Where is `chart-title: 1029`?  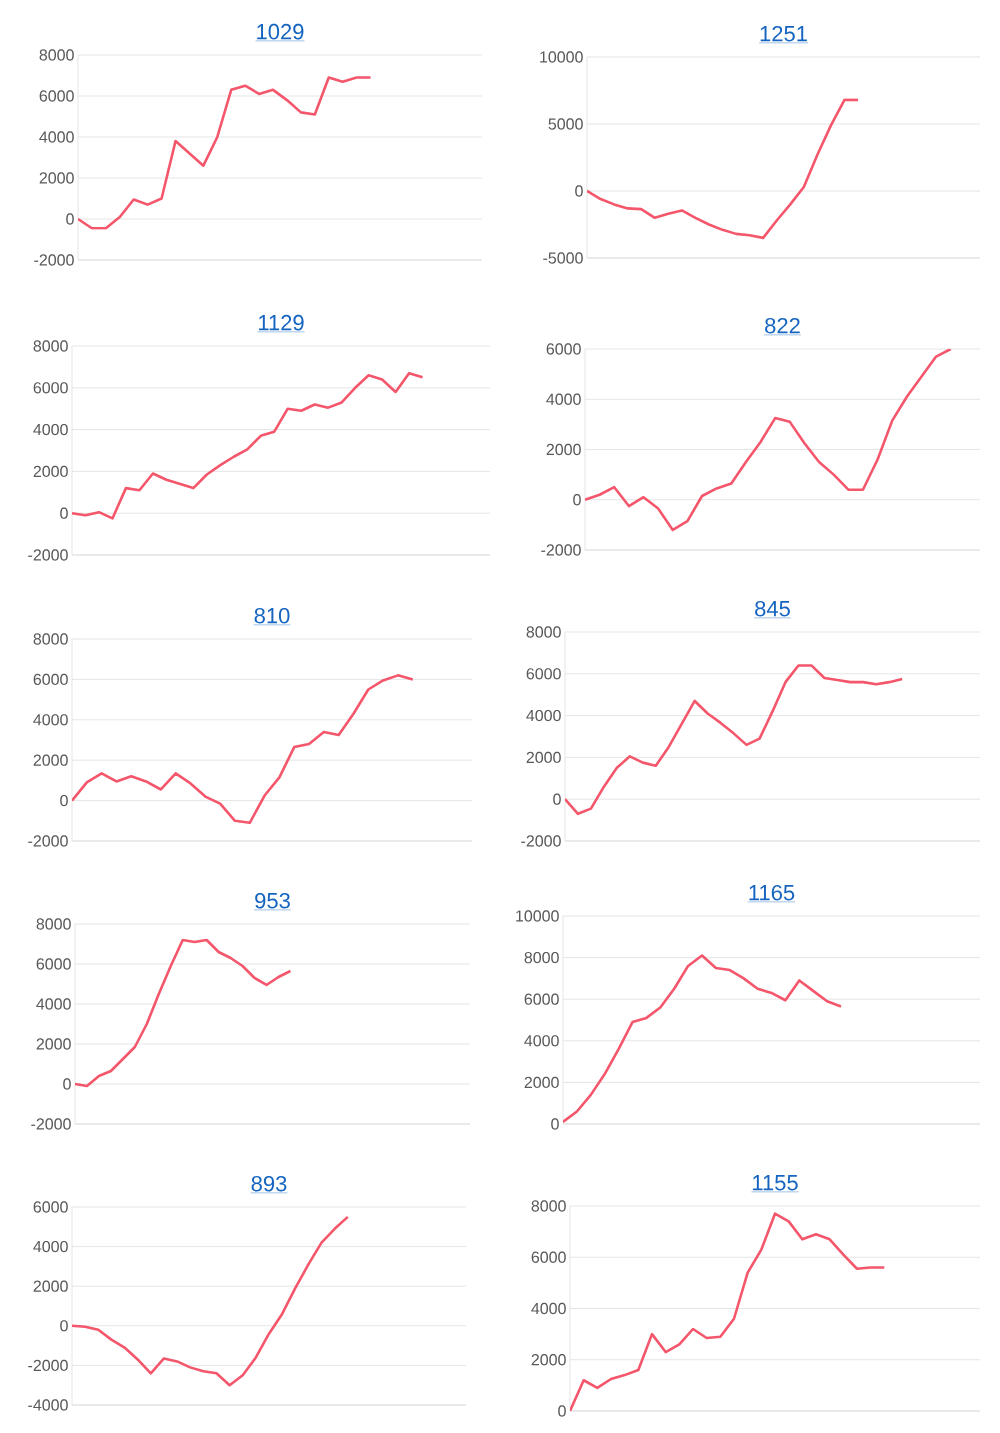
chart-title: 1029 is located at coordinates (280, 31).